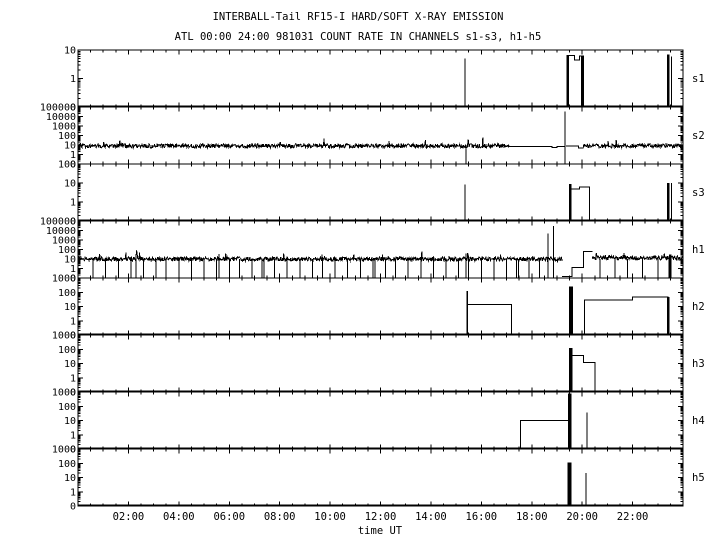 Image resolution: width=720 pixels, height=550 pixels. I want to click on xtick-label: 18:00, so click(532, 517).